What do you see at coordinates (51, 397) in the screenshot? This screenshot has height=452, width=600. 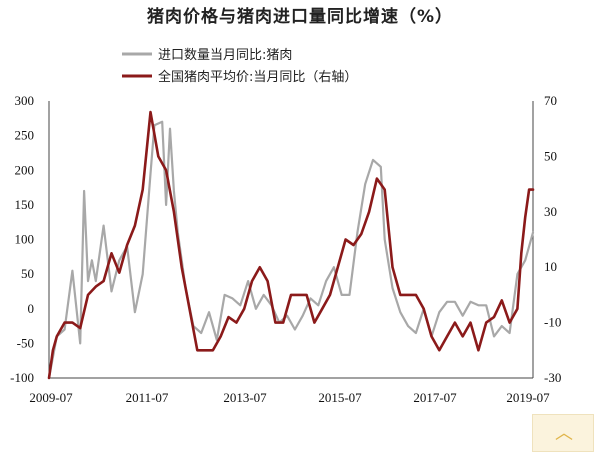 I see `x-tick-label: 2009-07` at bounding box center [51, 397].